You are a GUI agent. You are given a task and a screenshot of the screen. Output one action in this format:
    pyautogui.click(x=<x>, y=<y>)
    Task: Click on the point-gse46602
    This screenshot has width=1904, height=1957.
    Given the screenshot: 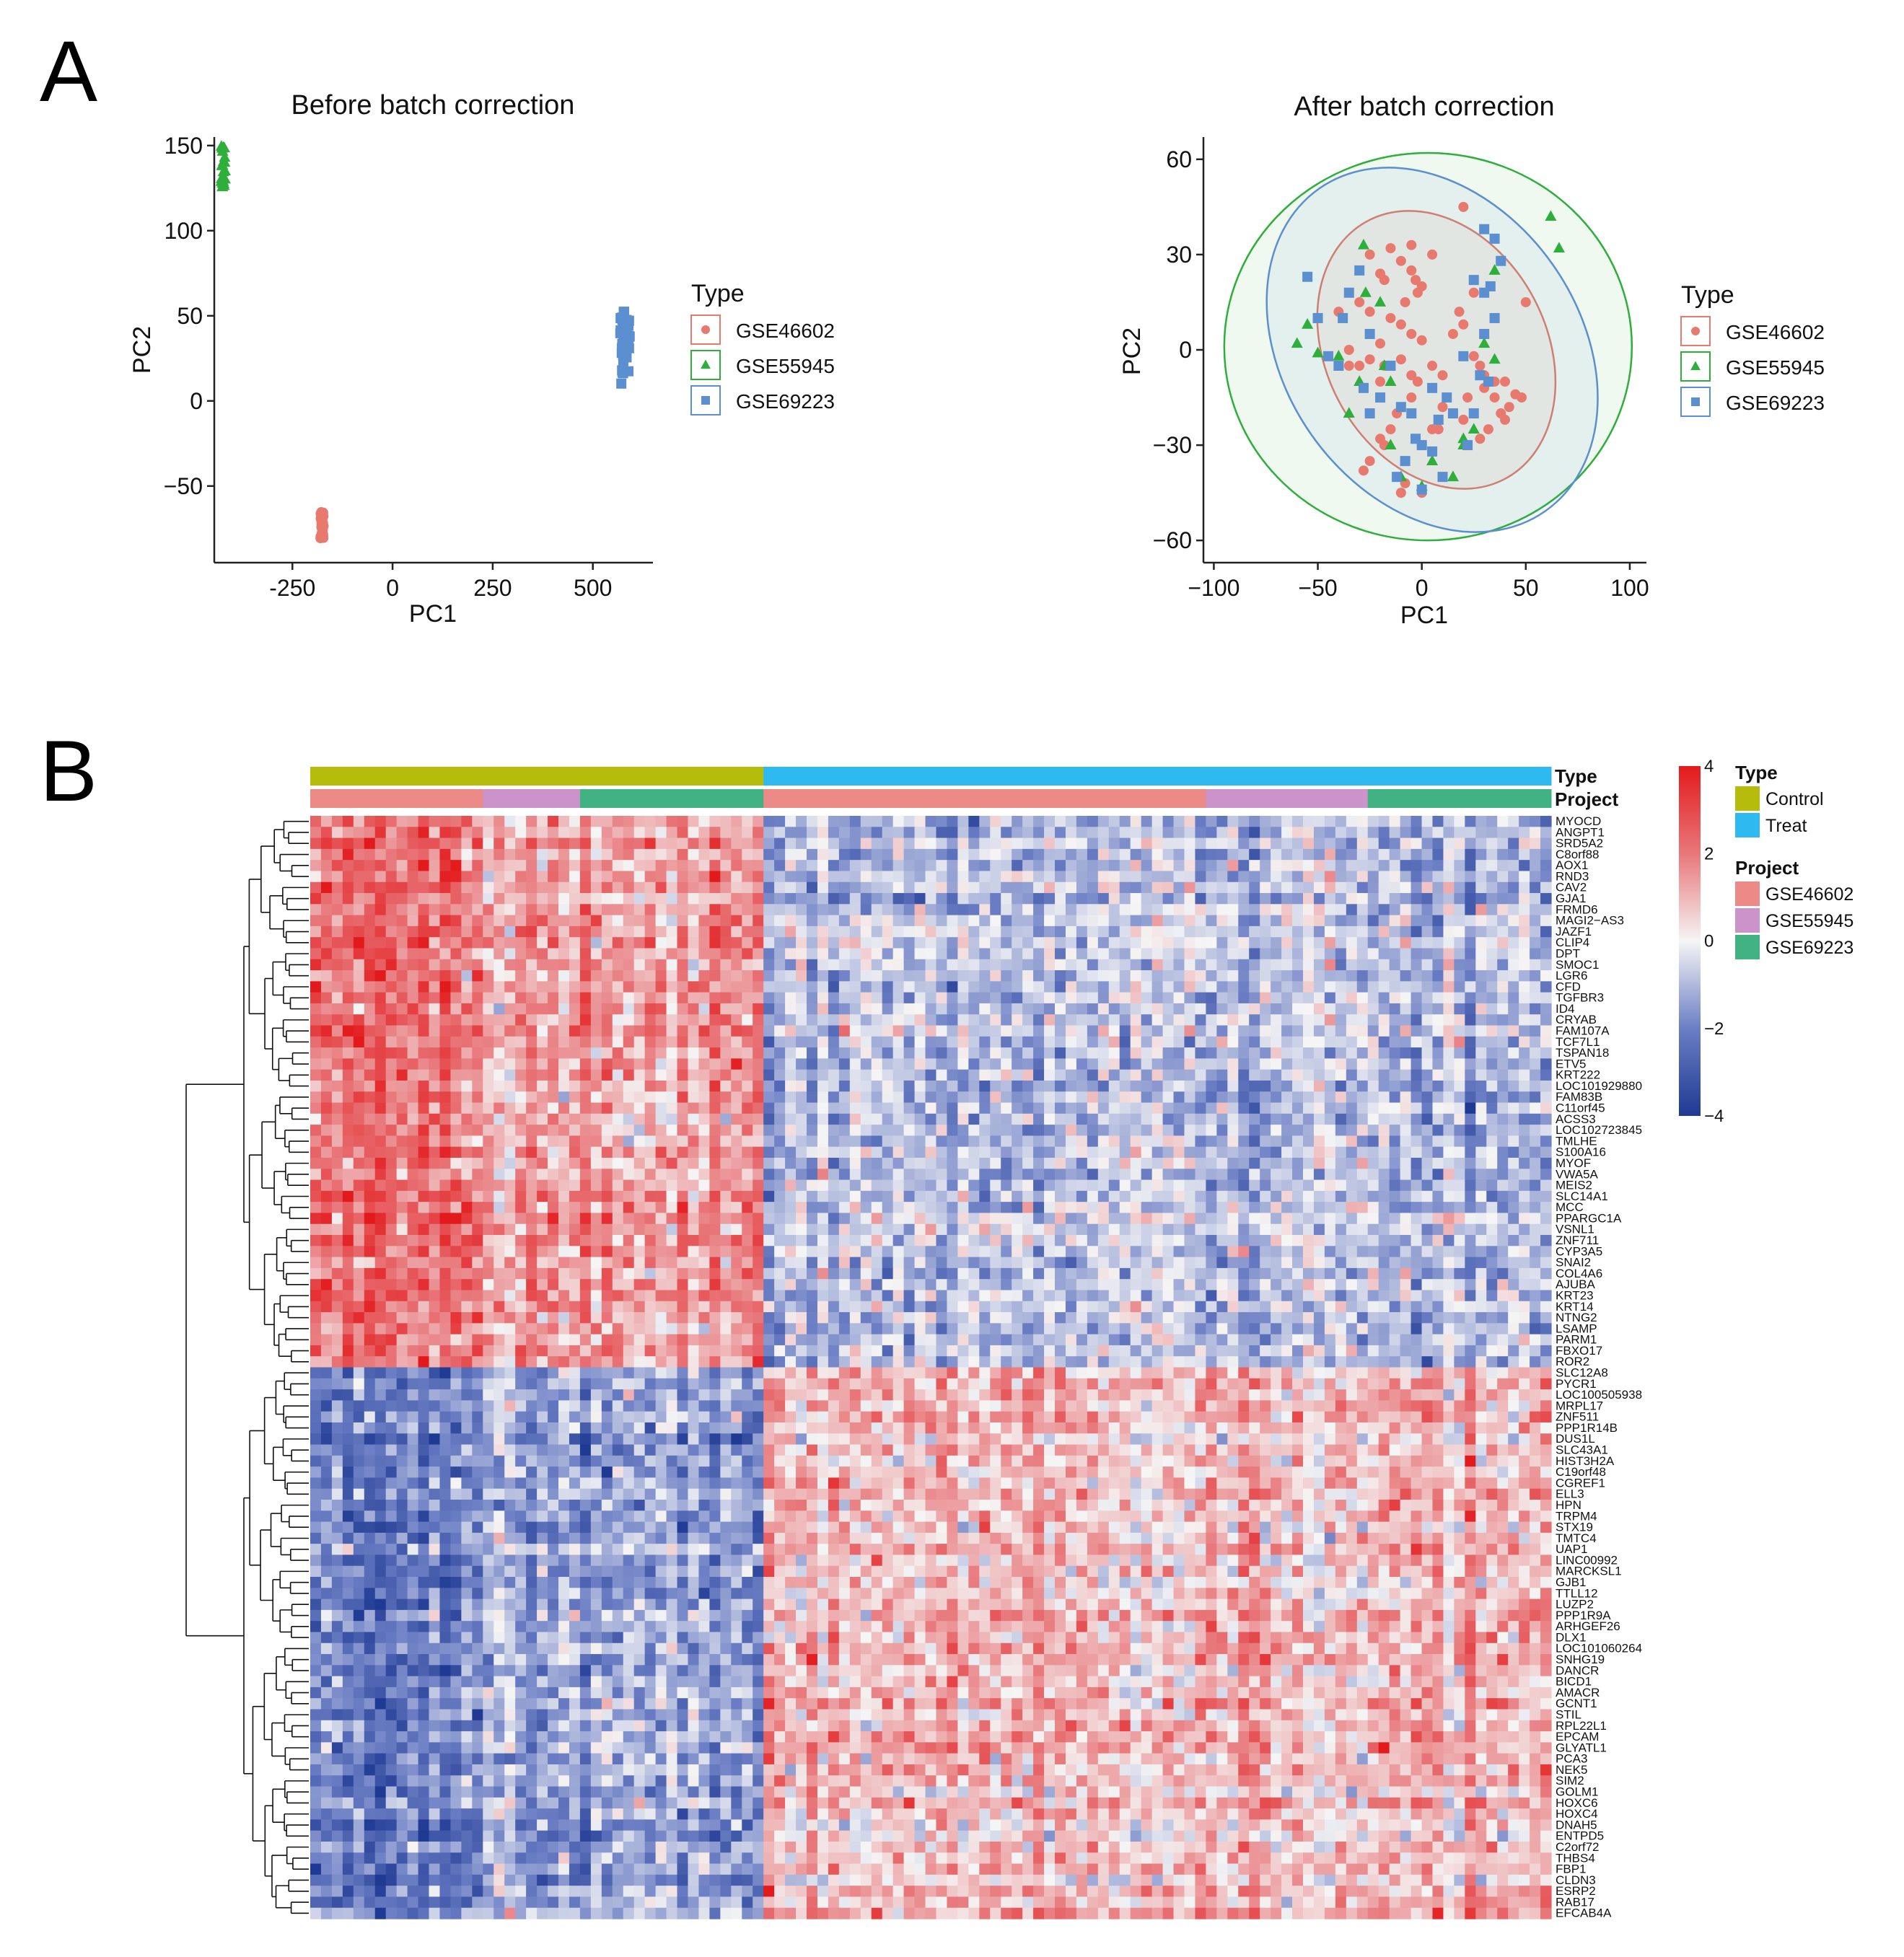 What is the action you would take?
    pyautogui.click(x=323, y=537)
    